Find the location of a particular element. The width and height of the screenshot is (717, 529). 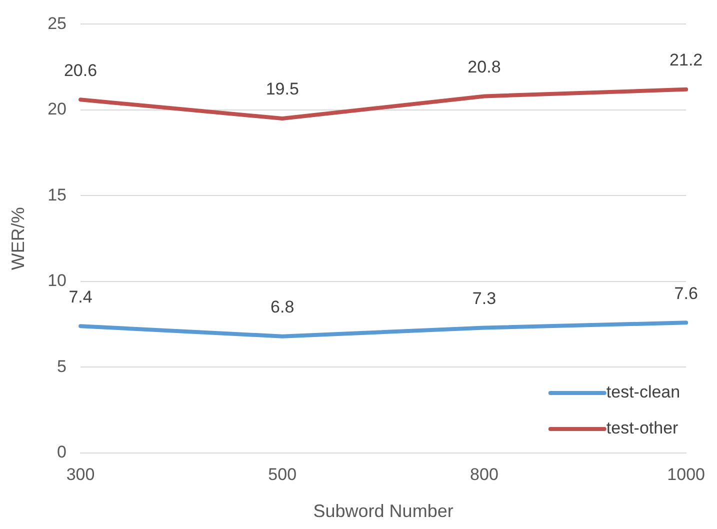

x-tick-label: 300 is located at coordinates (80, 474).